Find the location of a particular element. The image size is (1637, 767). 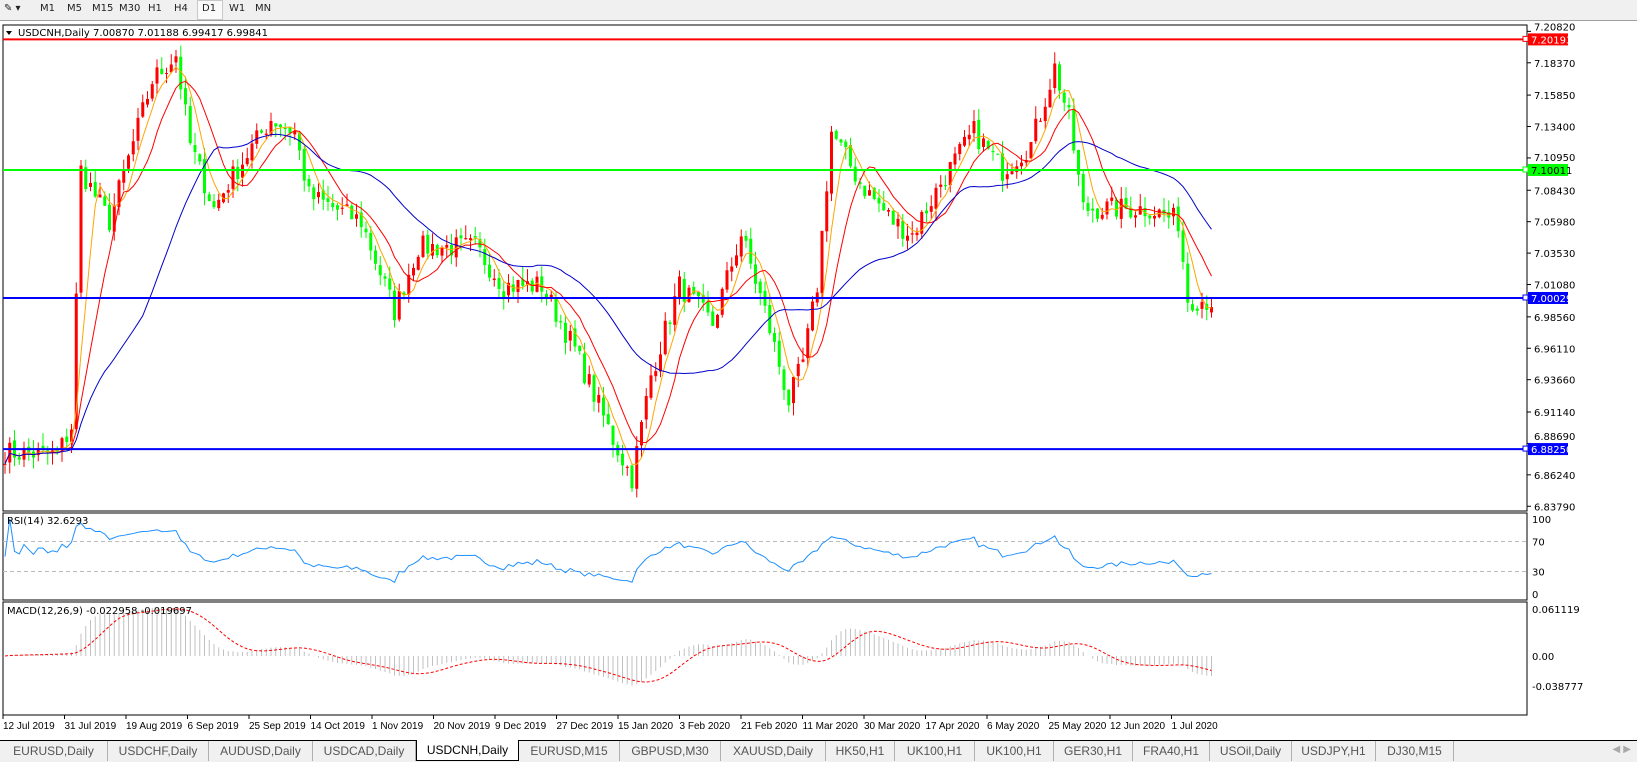

macd-label: MACD(12,26,9) -0.022958 -0.019697 is located at coordinates (99, 611).